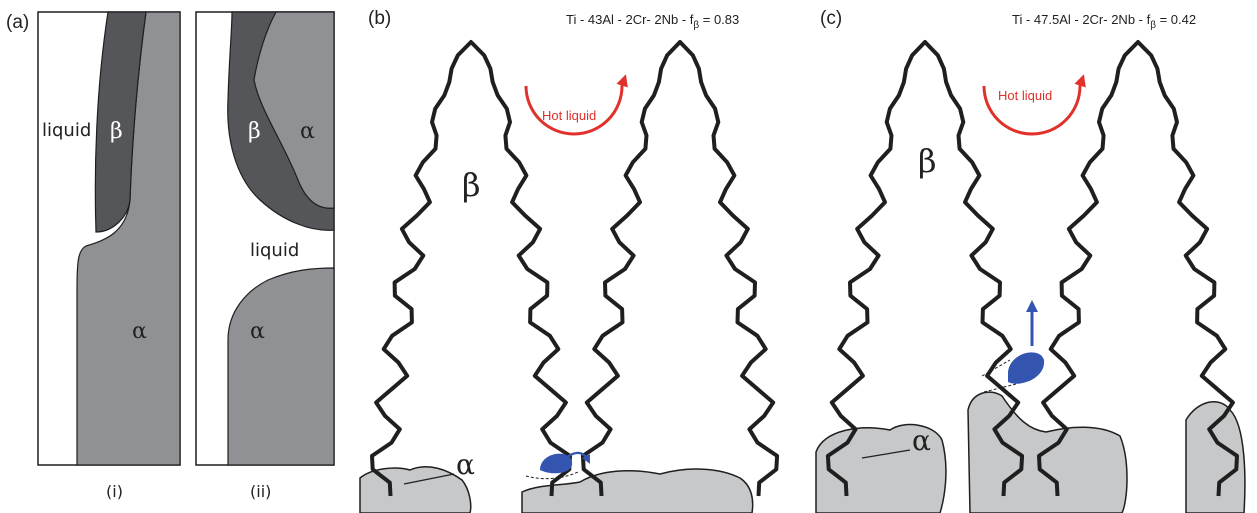  Describe the element at coordinates (576, 105) in the screenshot. I see `hot-liquid-arc-b` at that location.